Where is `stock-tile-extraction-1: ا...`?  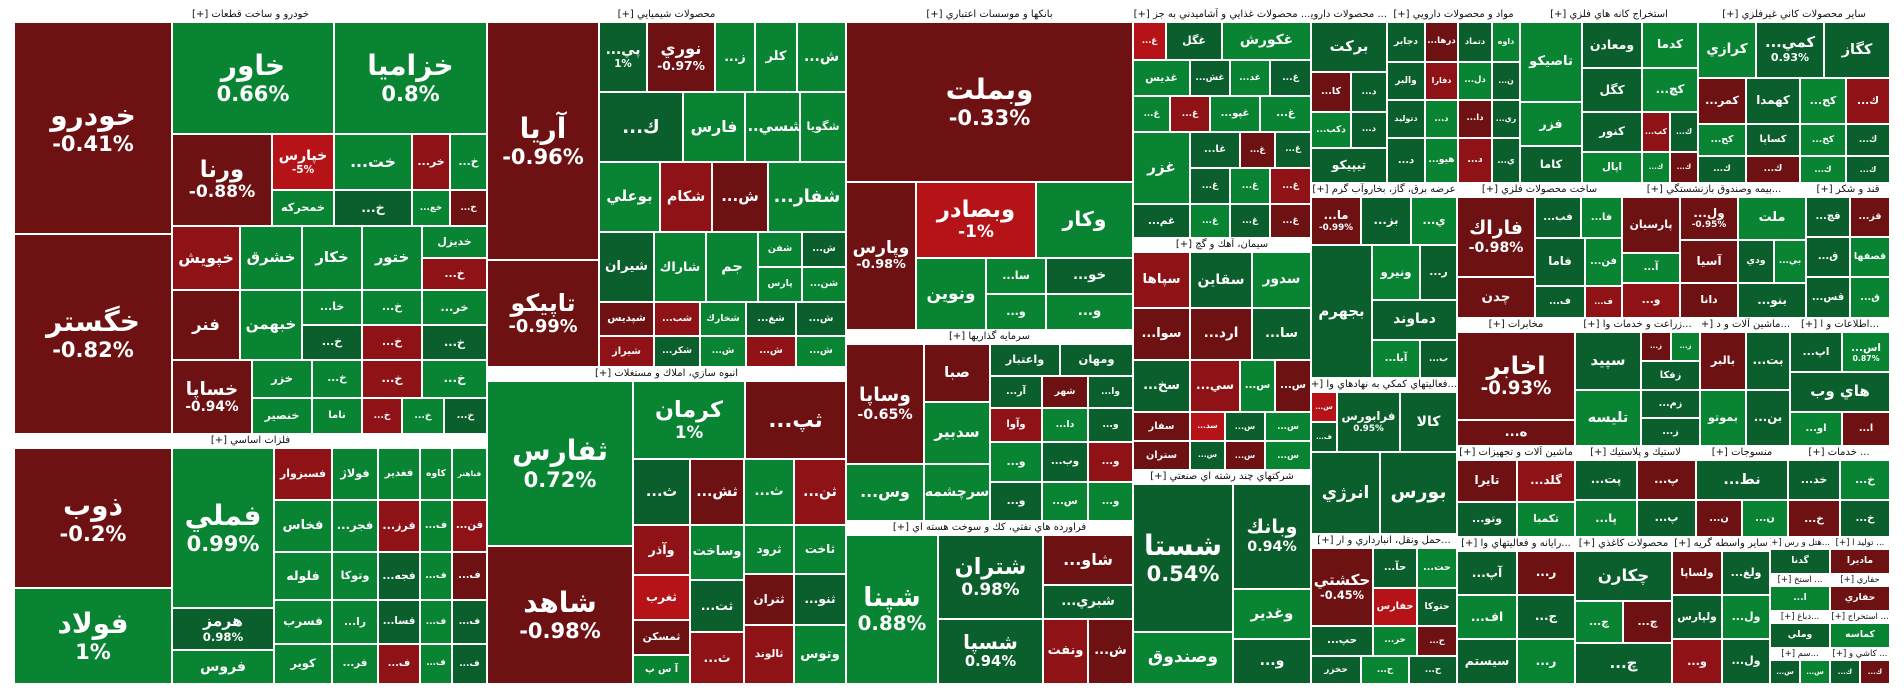
stock-tile-extraction-1: ا... is located at coordinates (1800, 598).